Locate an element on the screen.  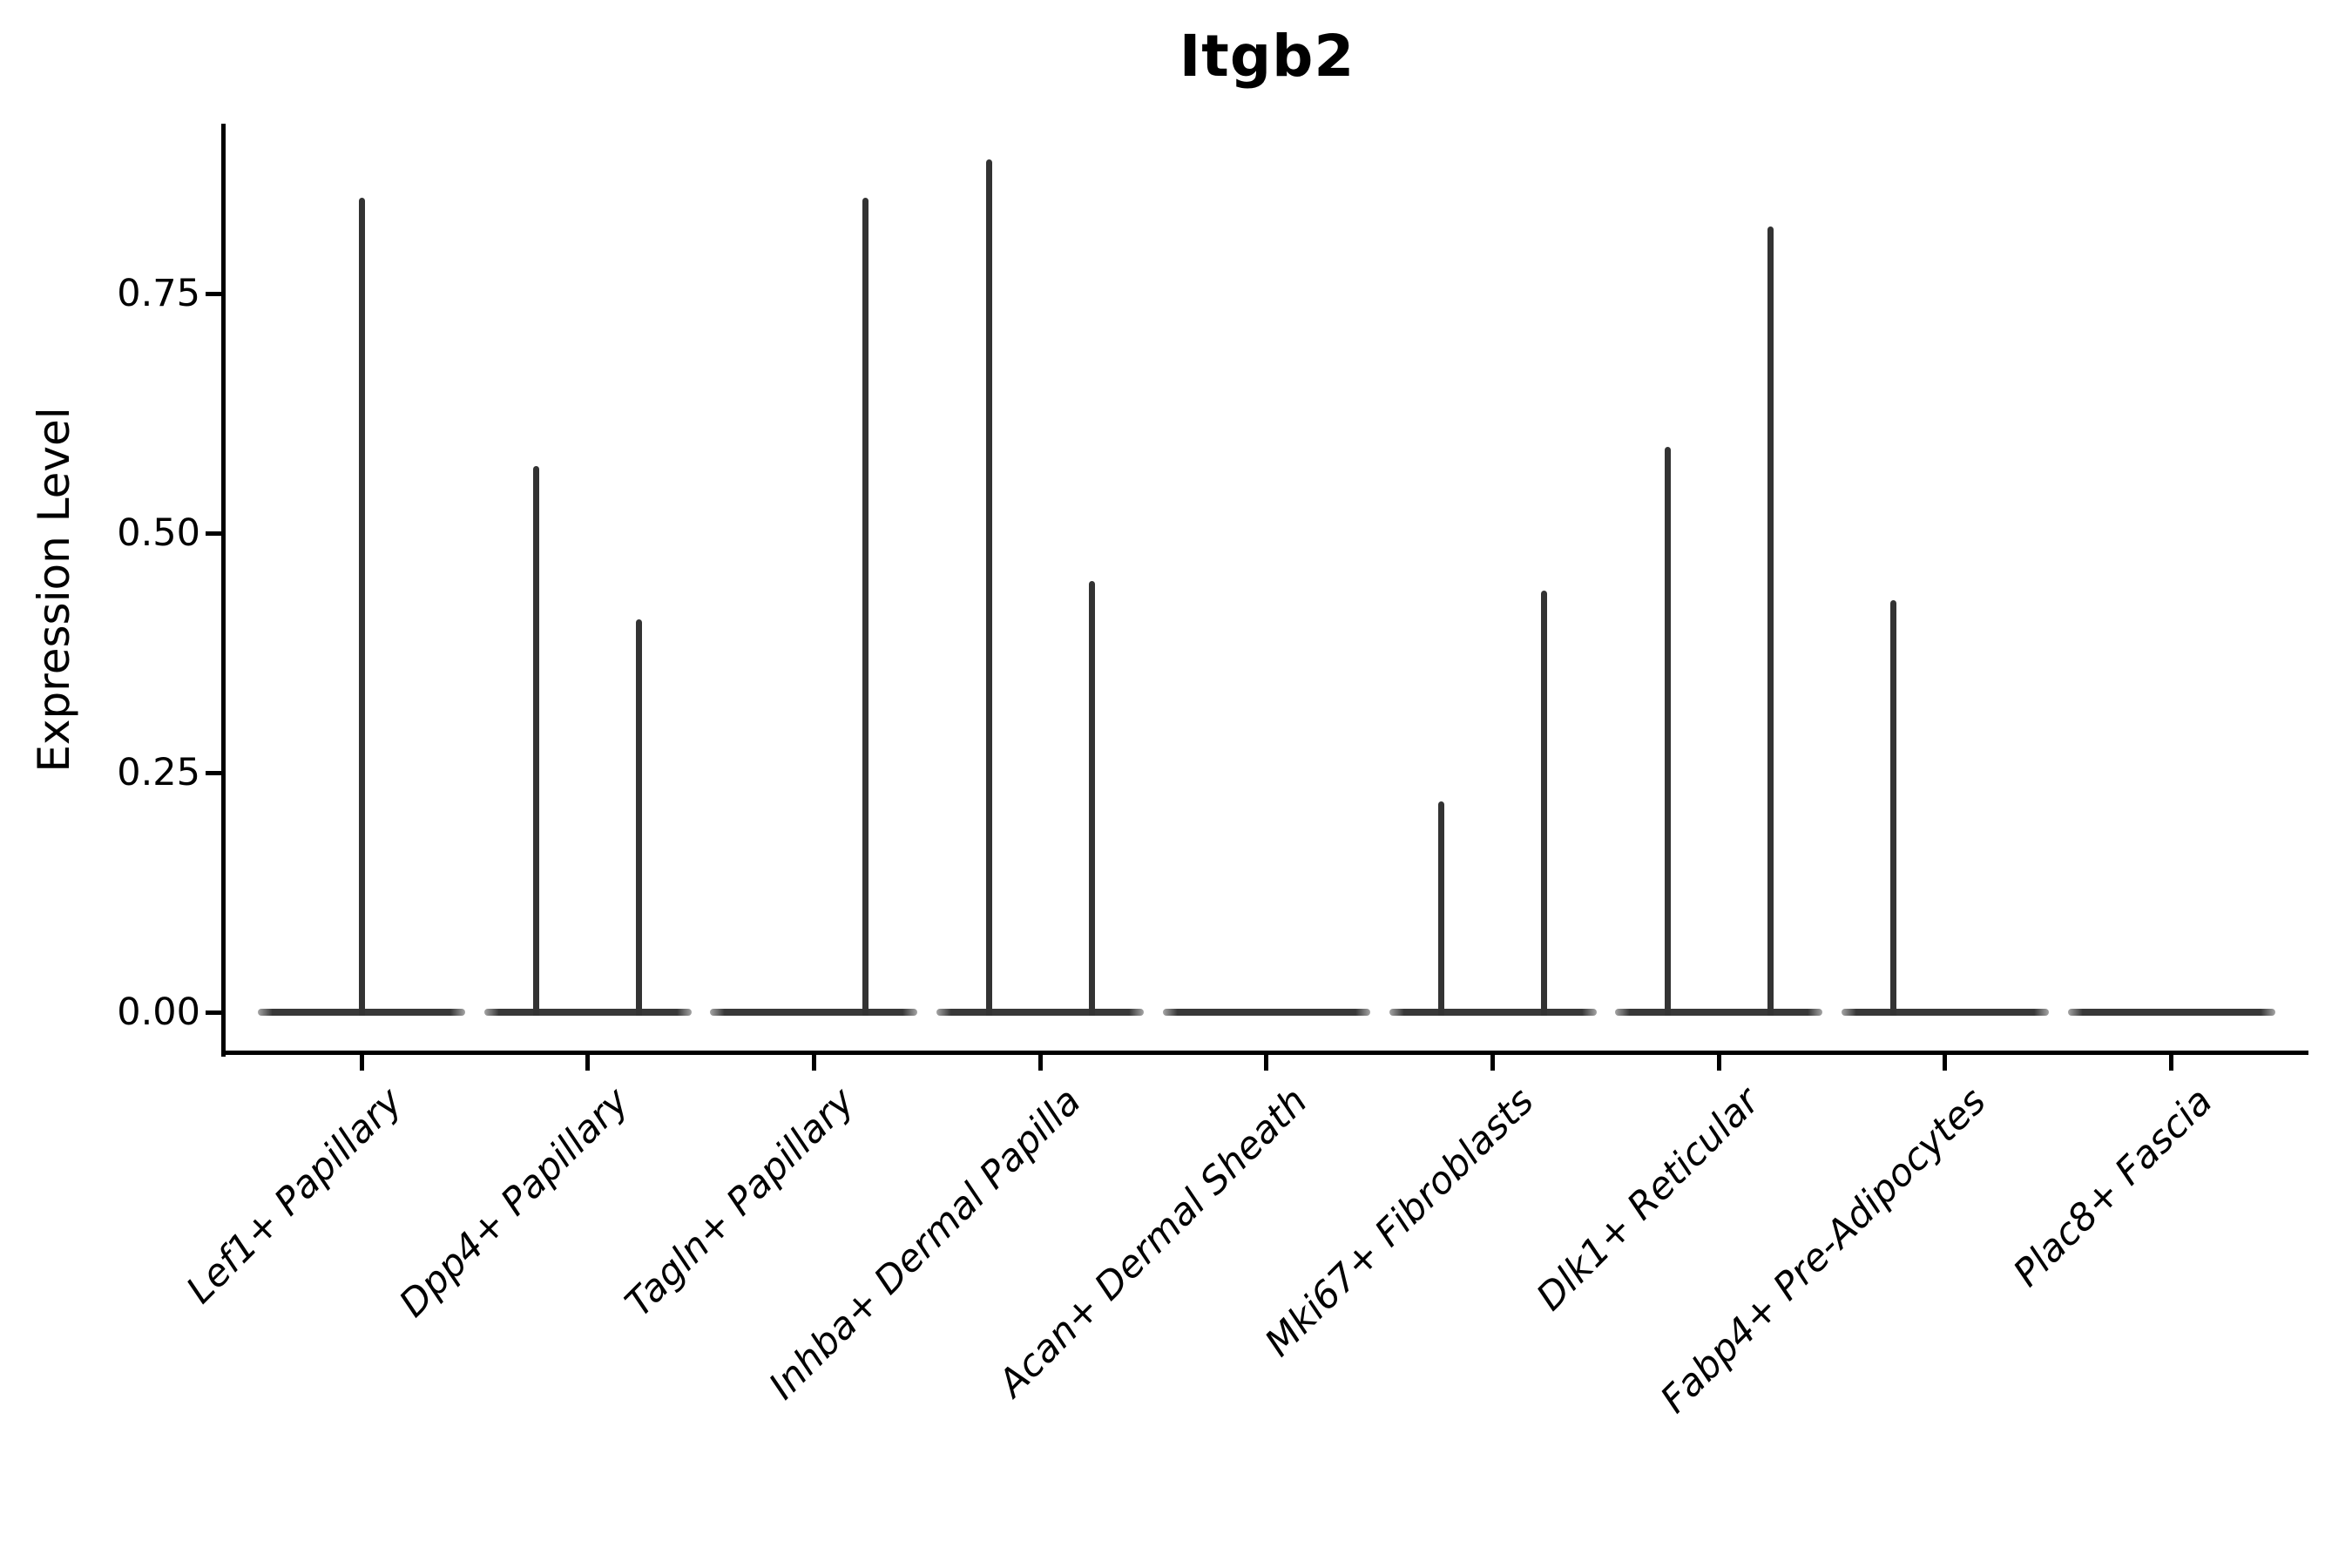
x-axis-spine is located at coordinates (1264, 1053).